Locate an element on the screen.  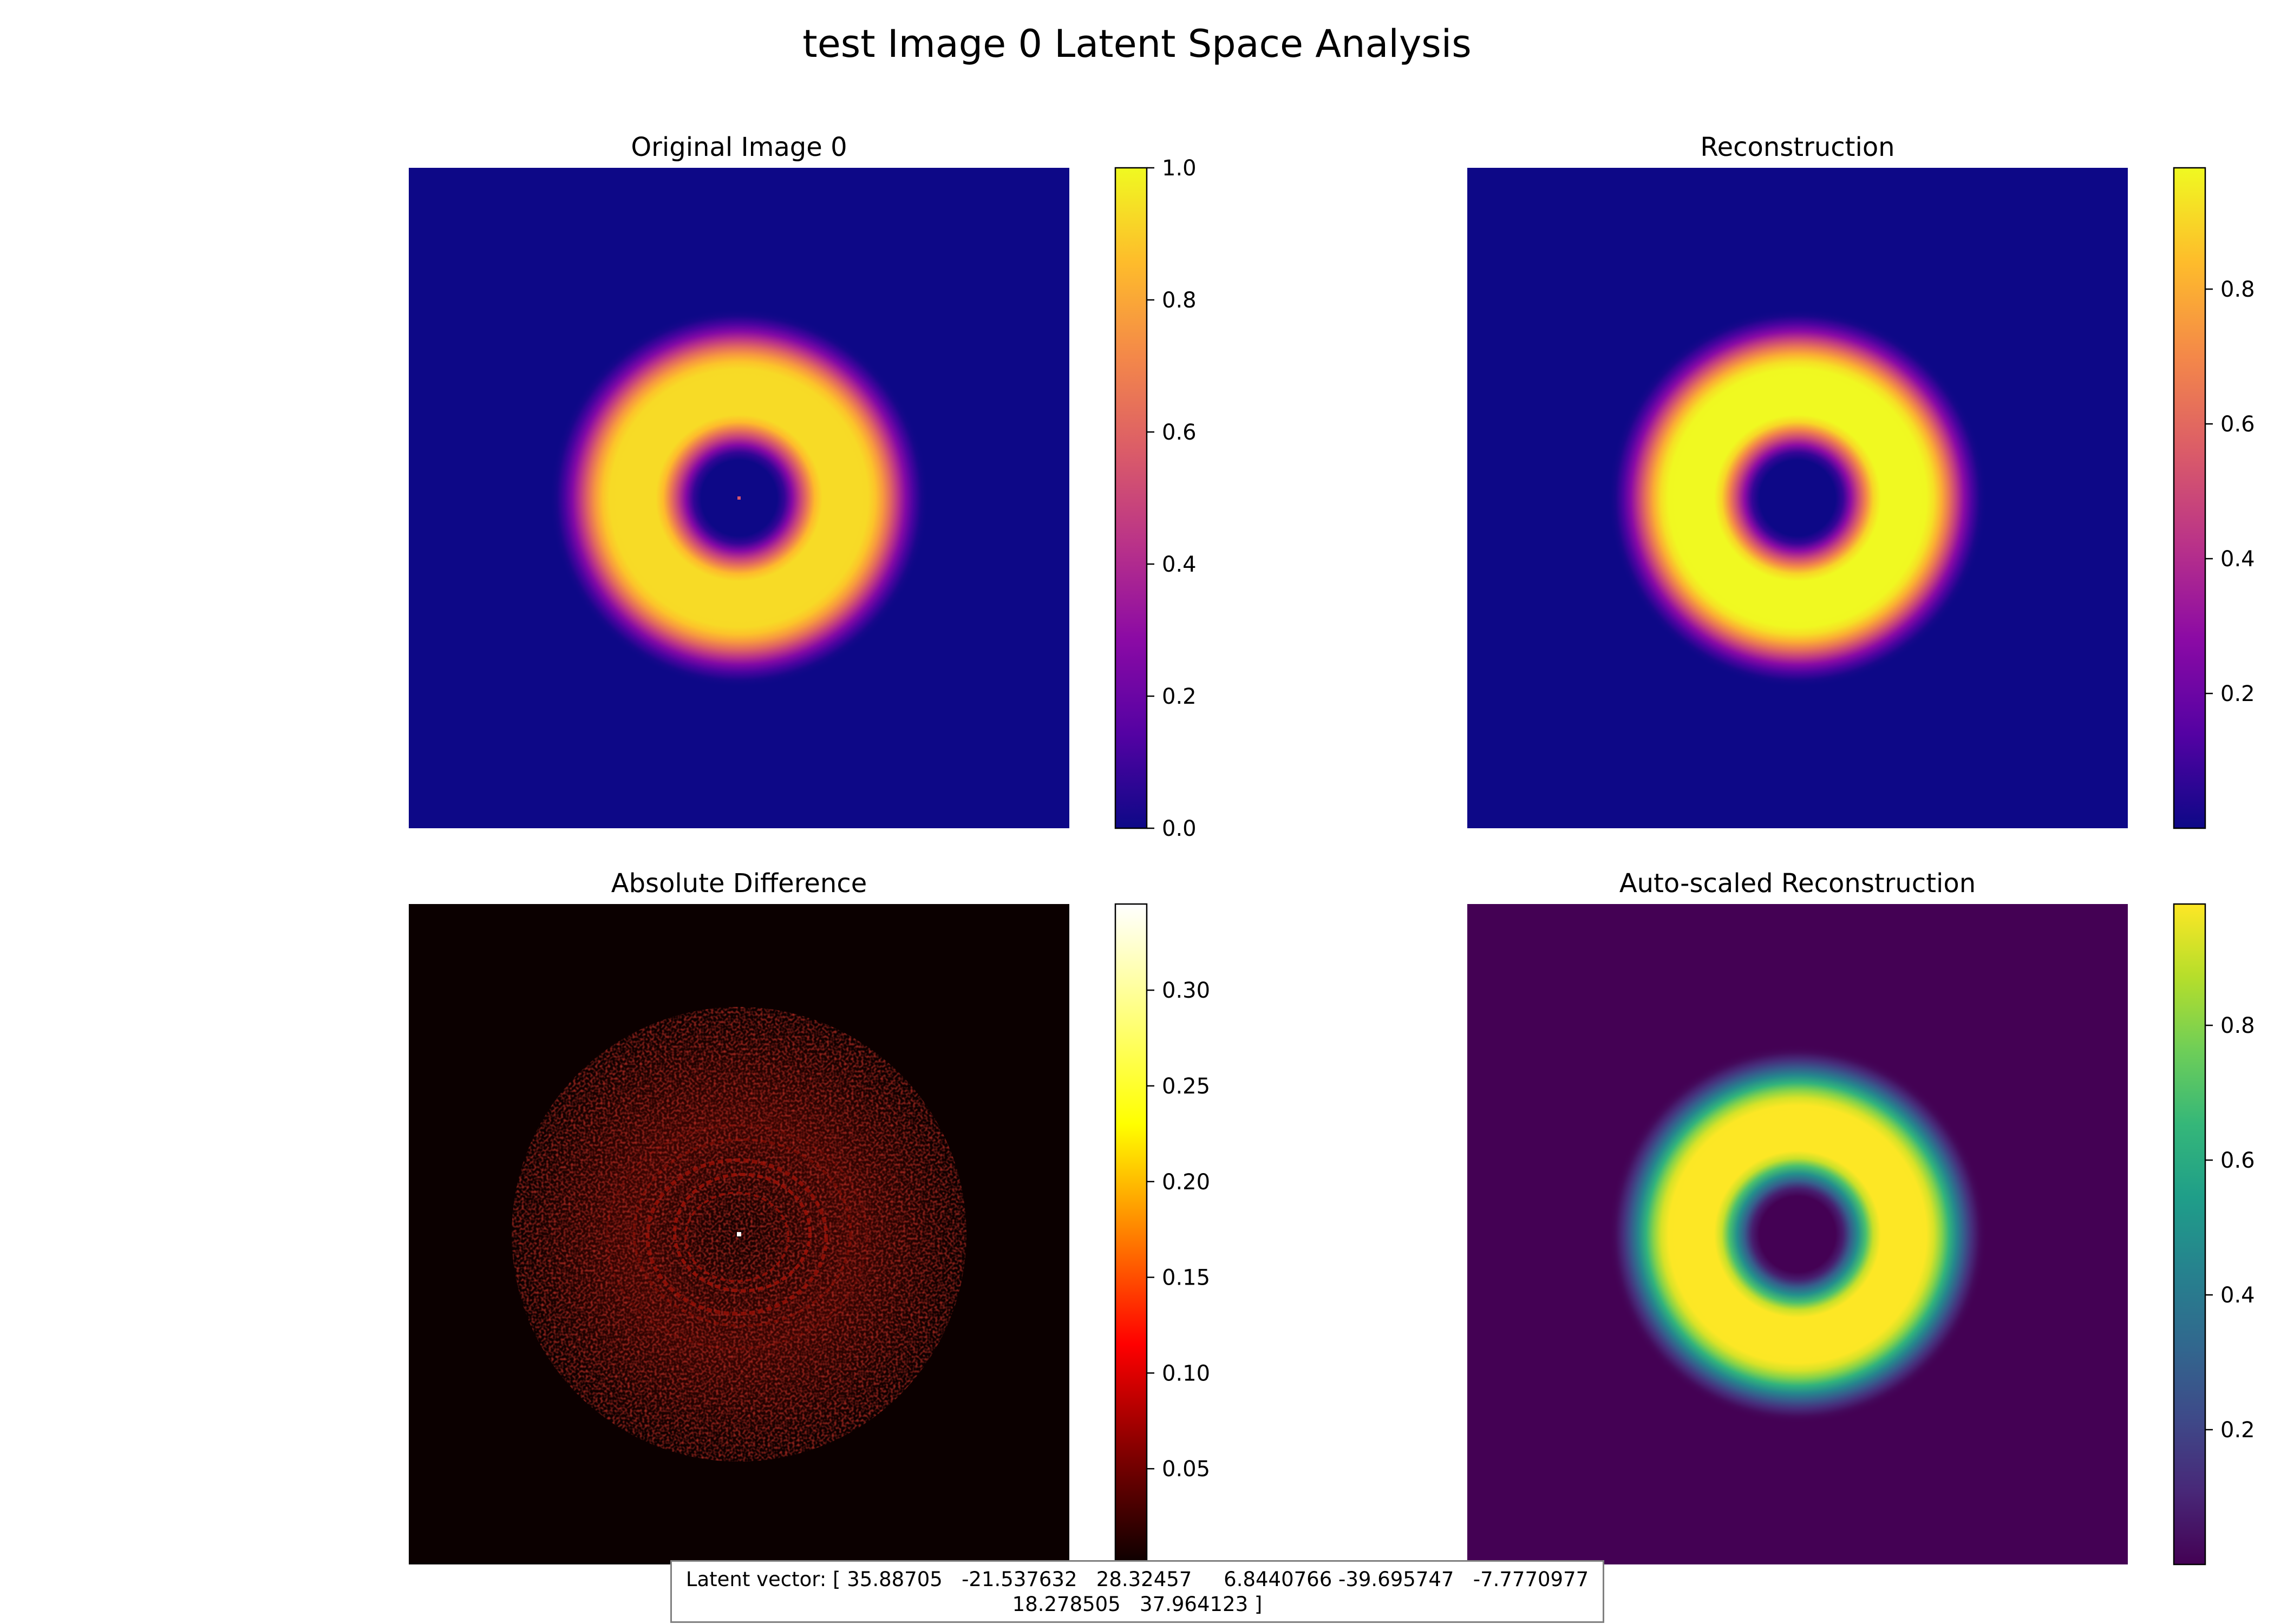
colorbar-tick-label: 0.0 is located at coordinates (1180, 828).